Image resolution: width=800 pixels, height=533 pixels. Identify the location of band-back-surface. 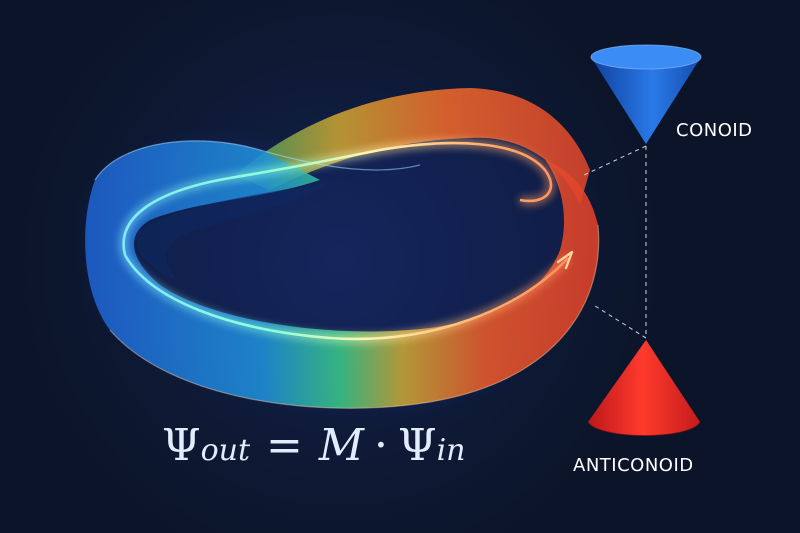
(412, 146).